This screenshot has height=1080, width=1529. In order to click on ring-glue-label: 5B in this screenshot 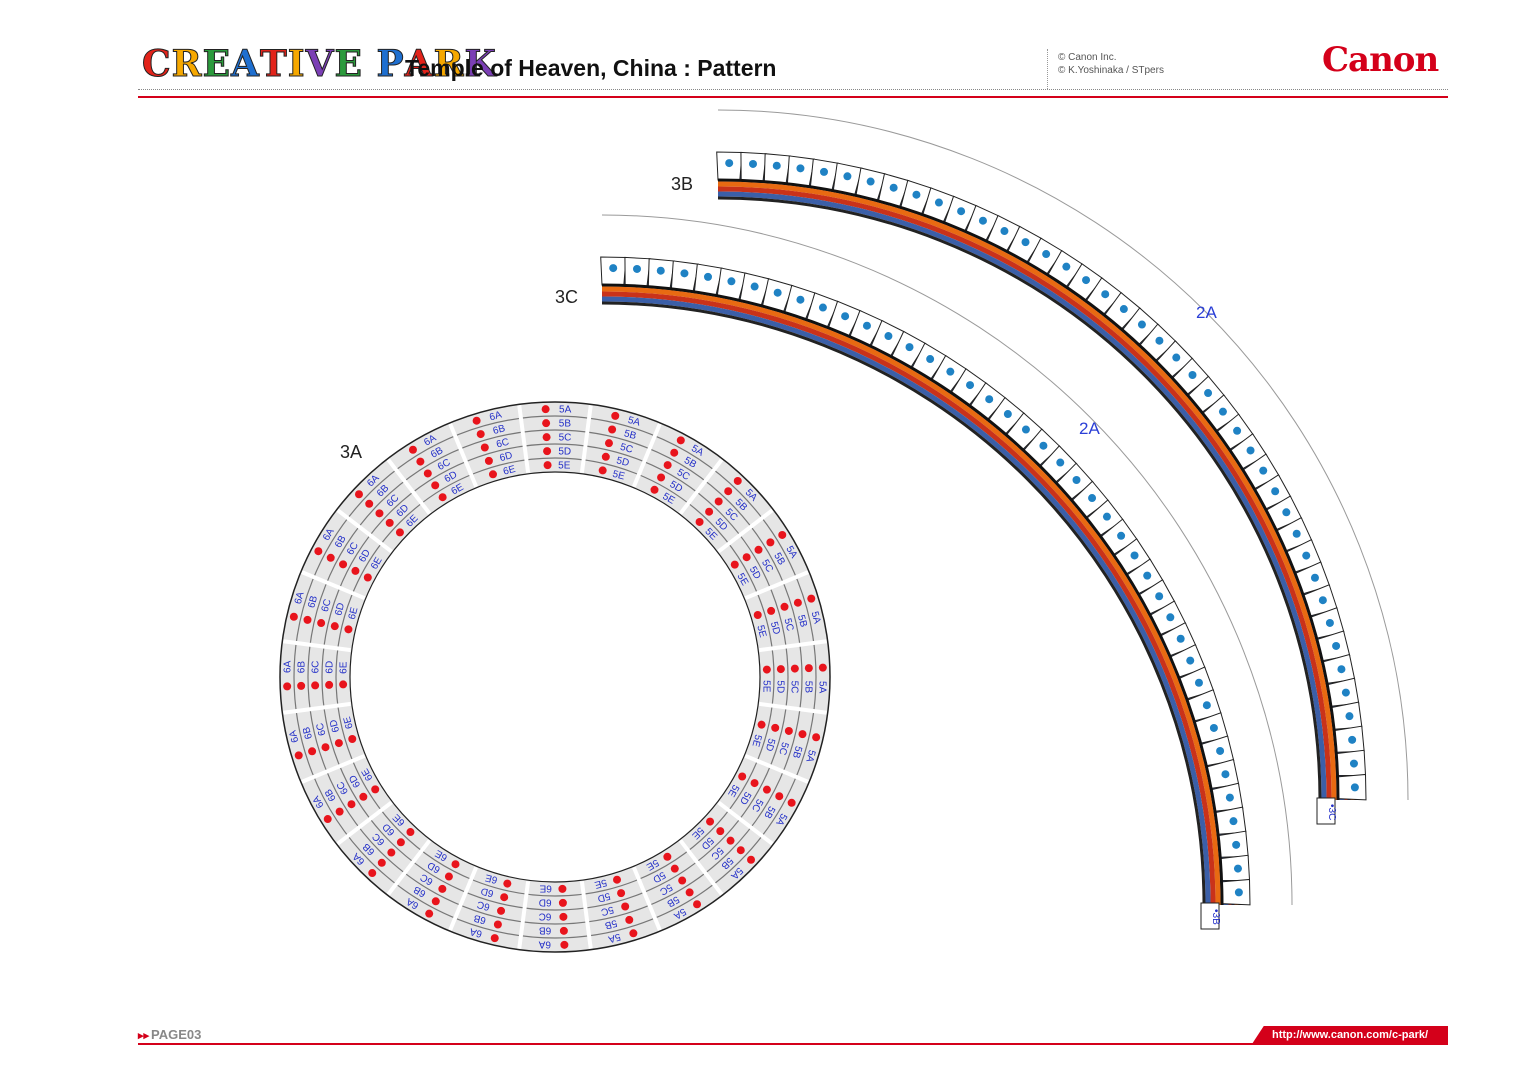, I will do `click(690, 463)`.